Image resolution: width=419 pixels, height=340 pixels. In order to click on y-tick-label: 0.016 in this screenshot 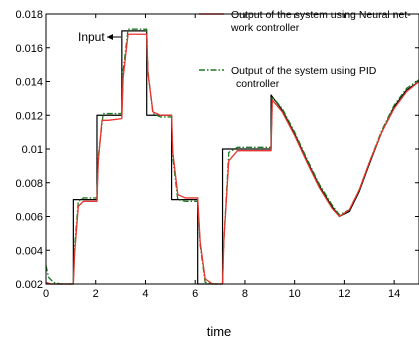, I will do `click(29, 49)`.